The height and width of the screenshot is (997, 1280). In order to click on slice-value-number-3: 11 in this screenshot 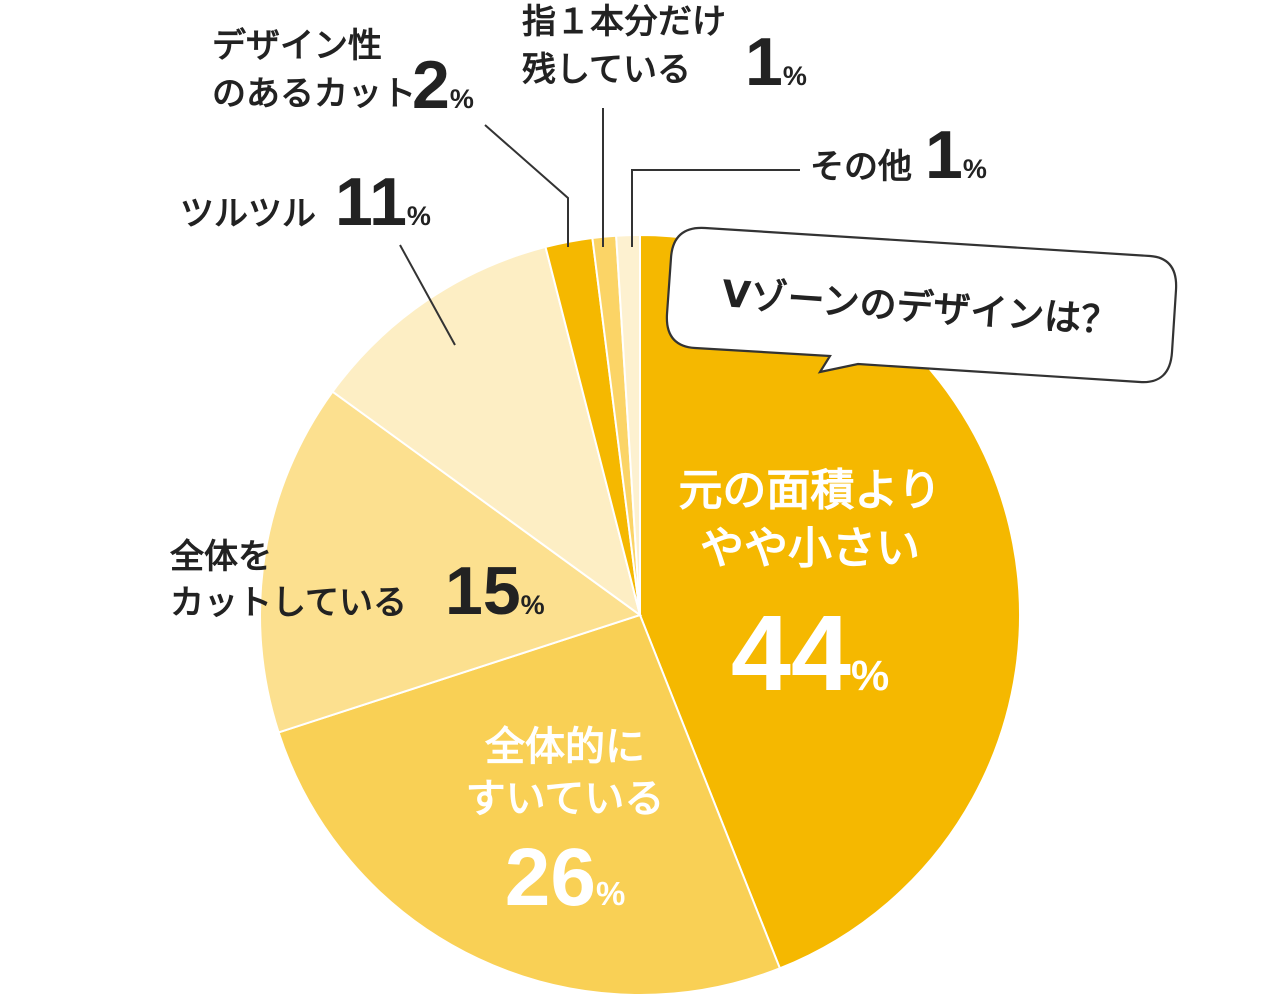, I will do `click(371, 202)`.